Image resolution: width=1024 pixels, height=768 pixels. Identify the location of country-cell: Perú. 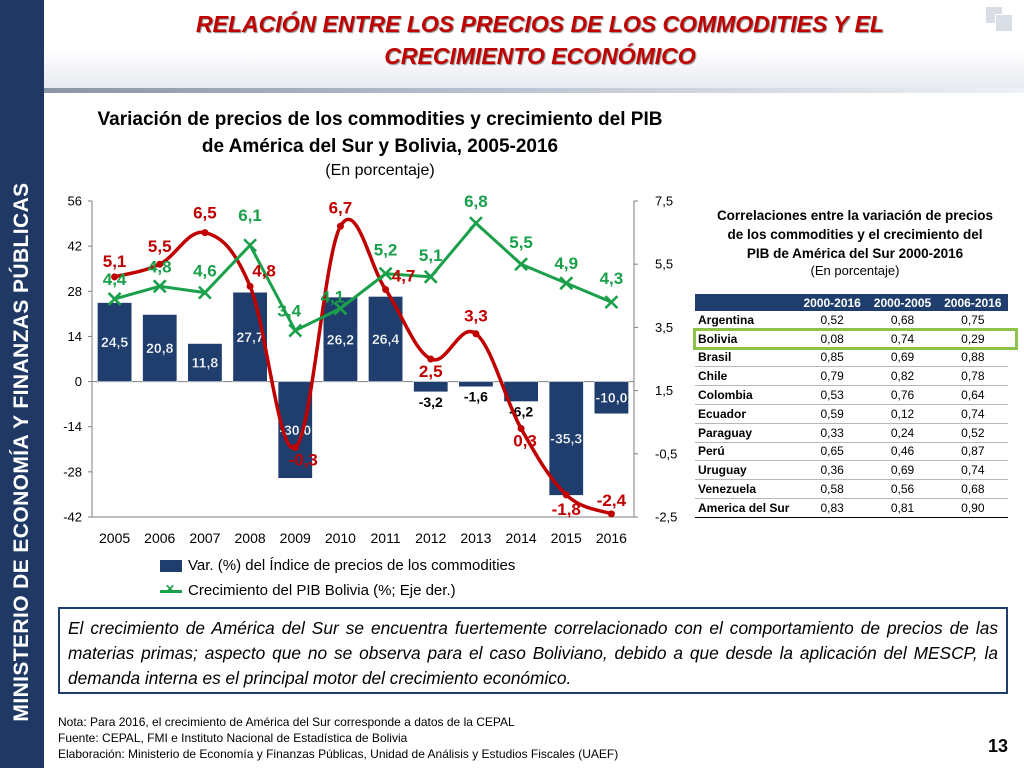
(746, 452).